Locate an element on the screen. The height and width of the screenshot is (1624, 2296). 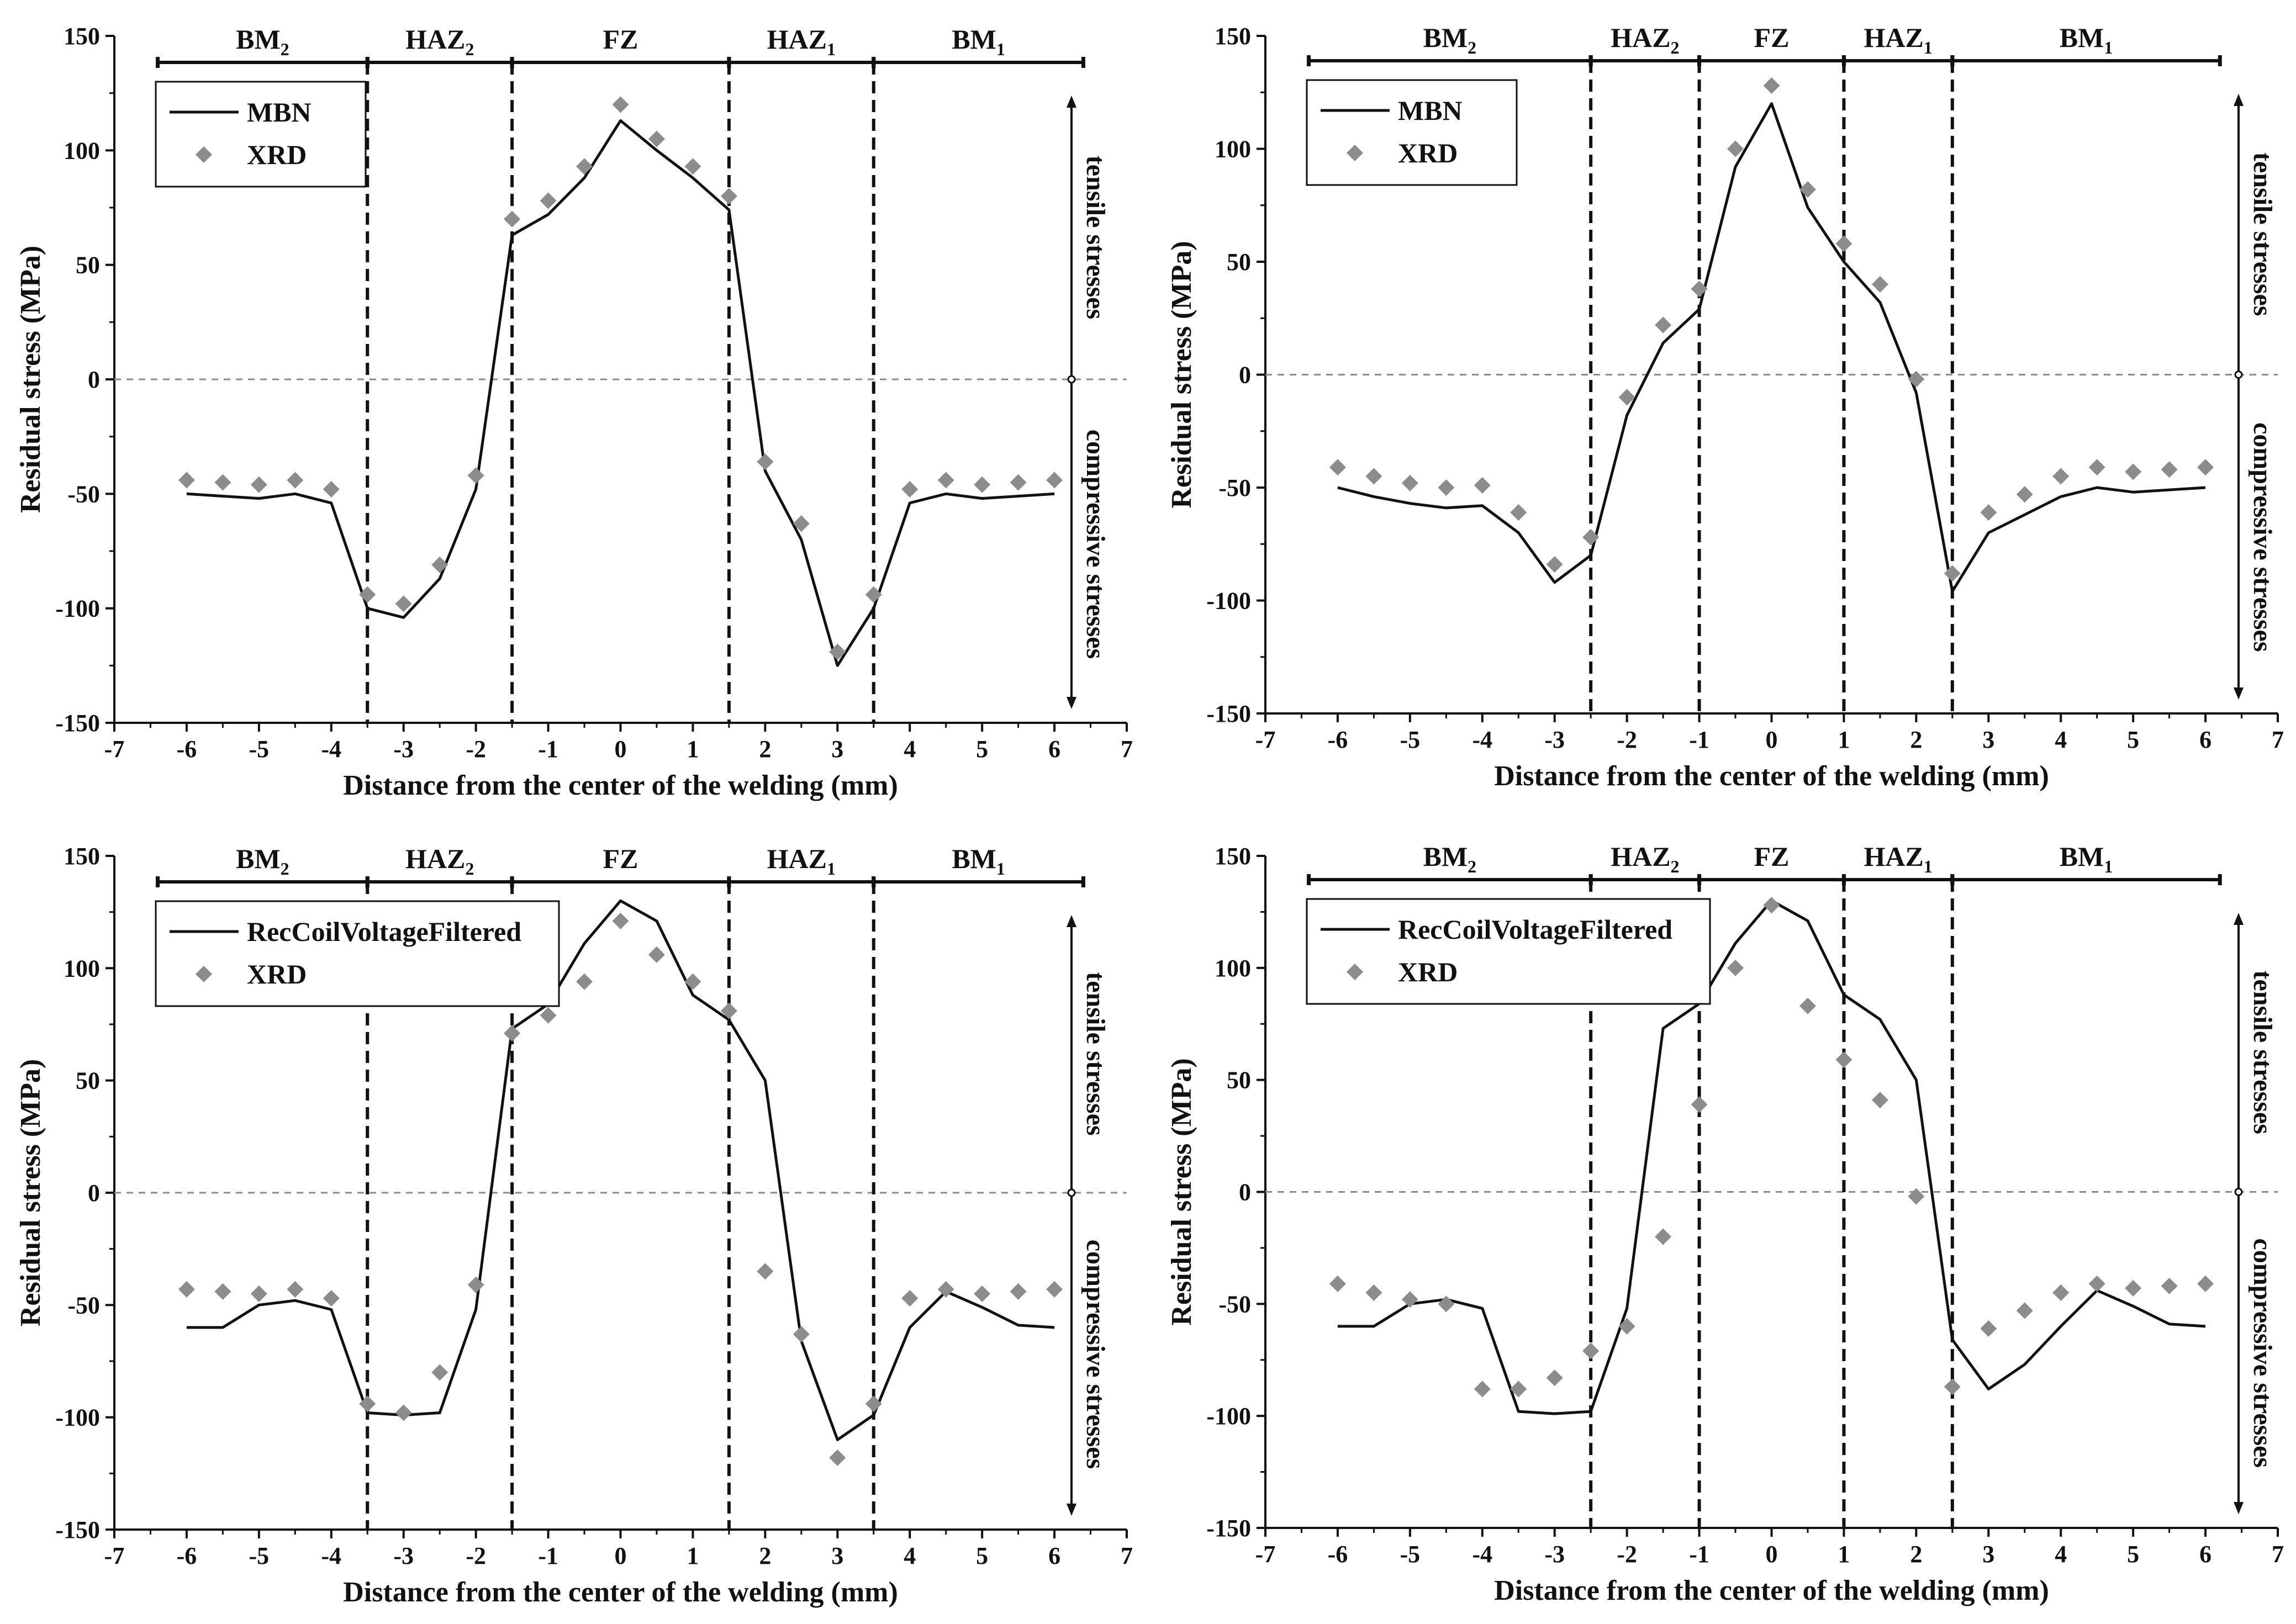
x-tick-label: 2 is located at coordinates (1916, 739).